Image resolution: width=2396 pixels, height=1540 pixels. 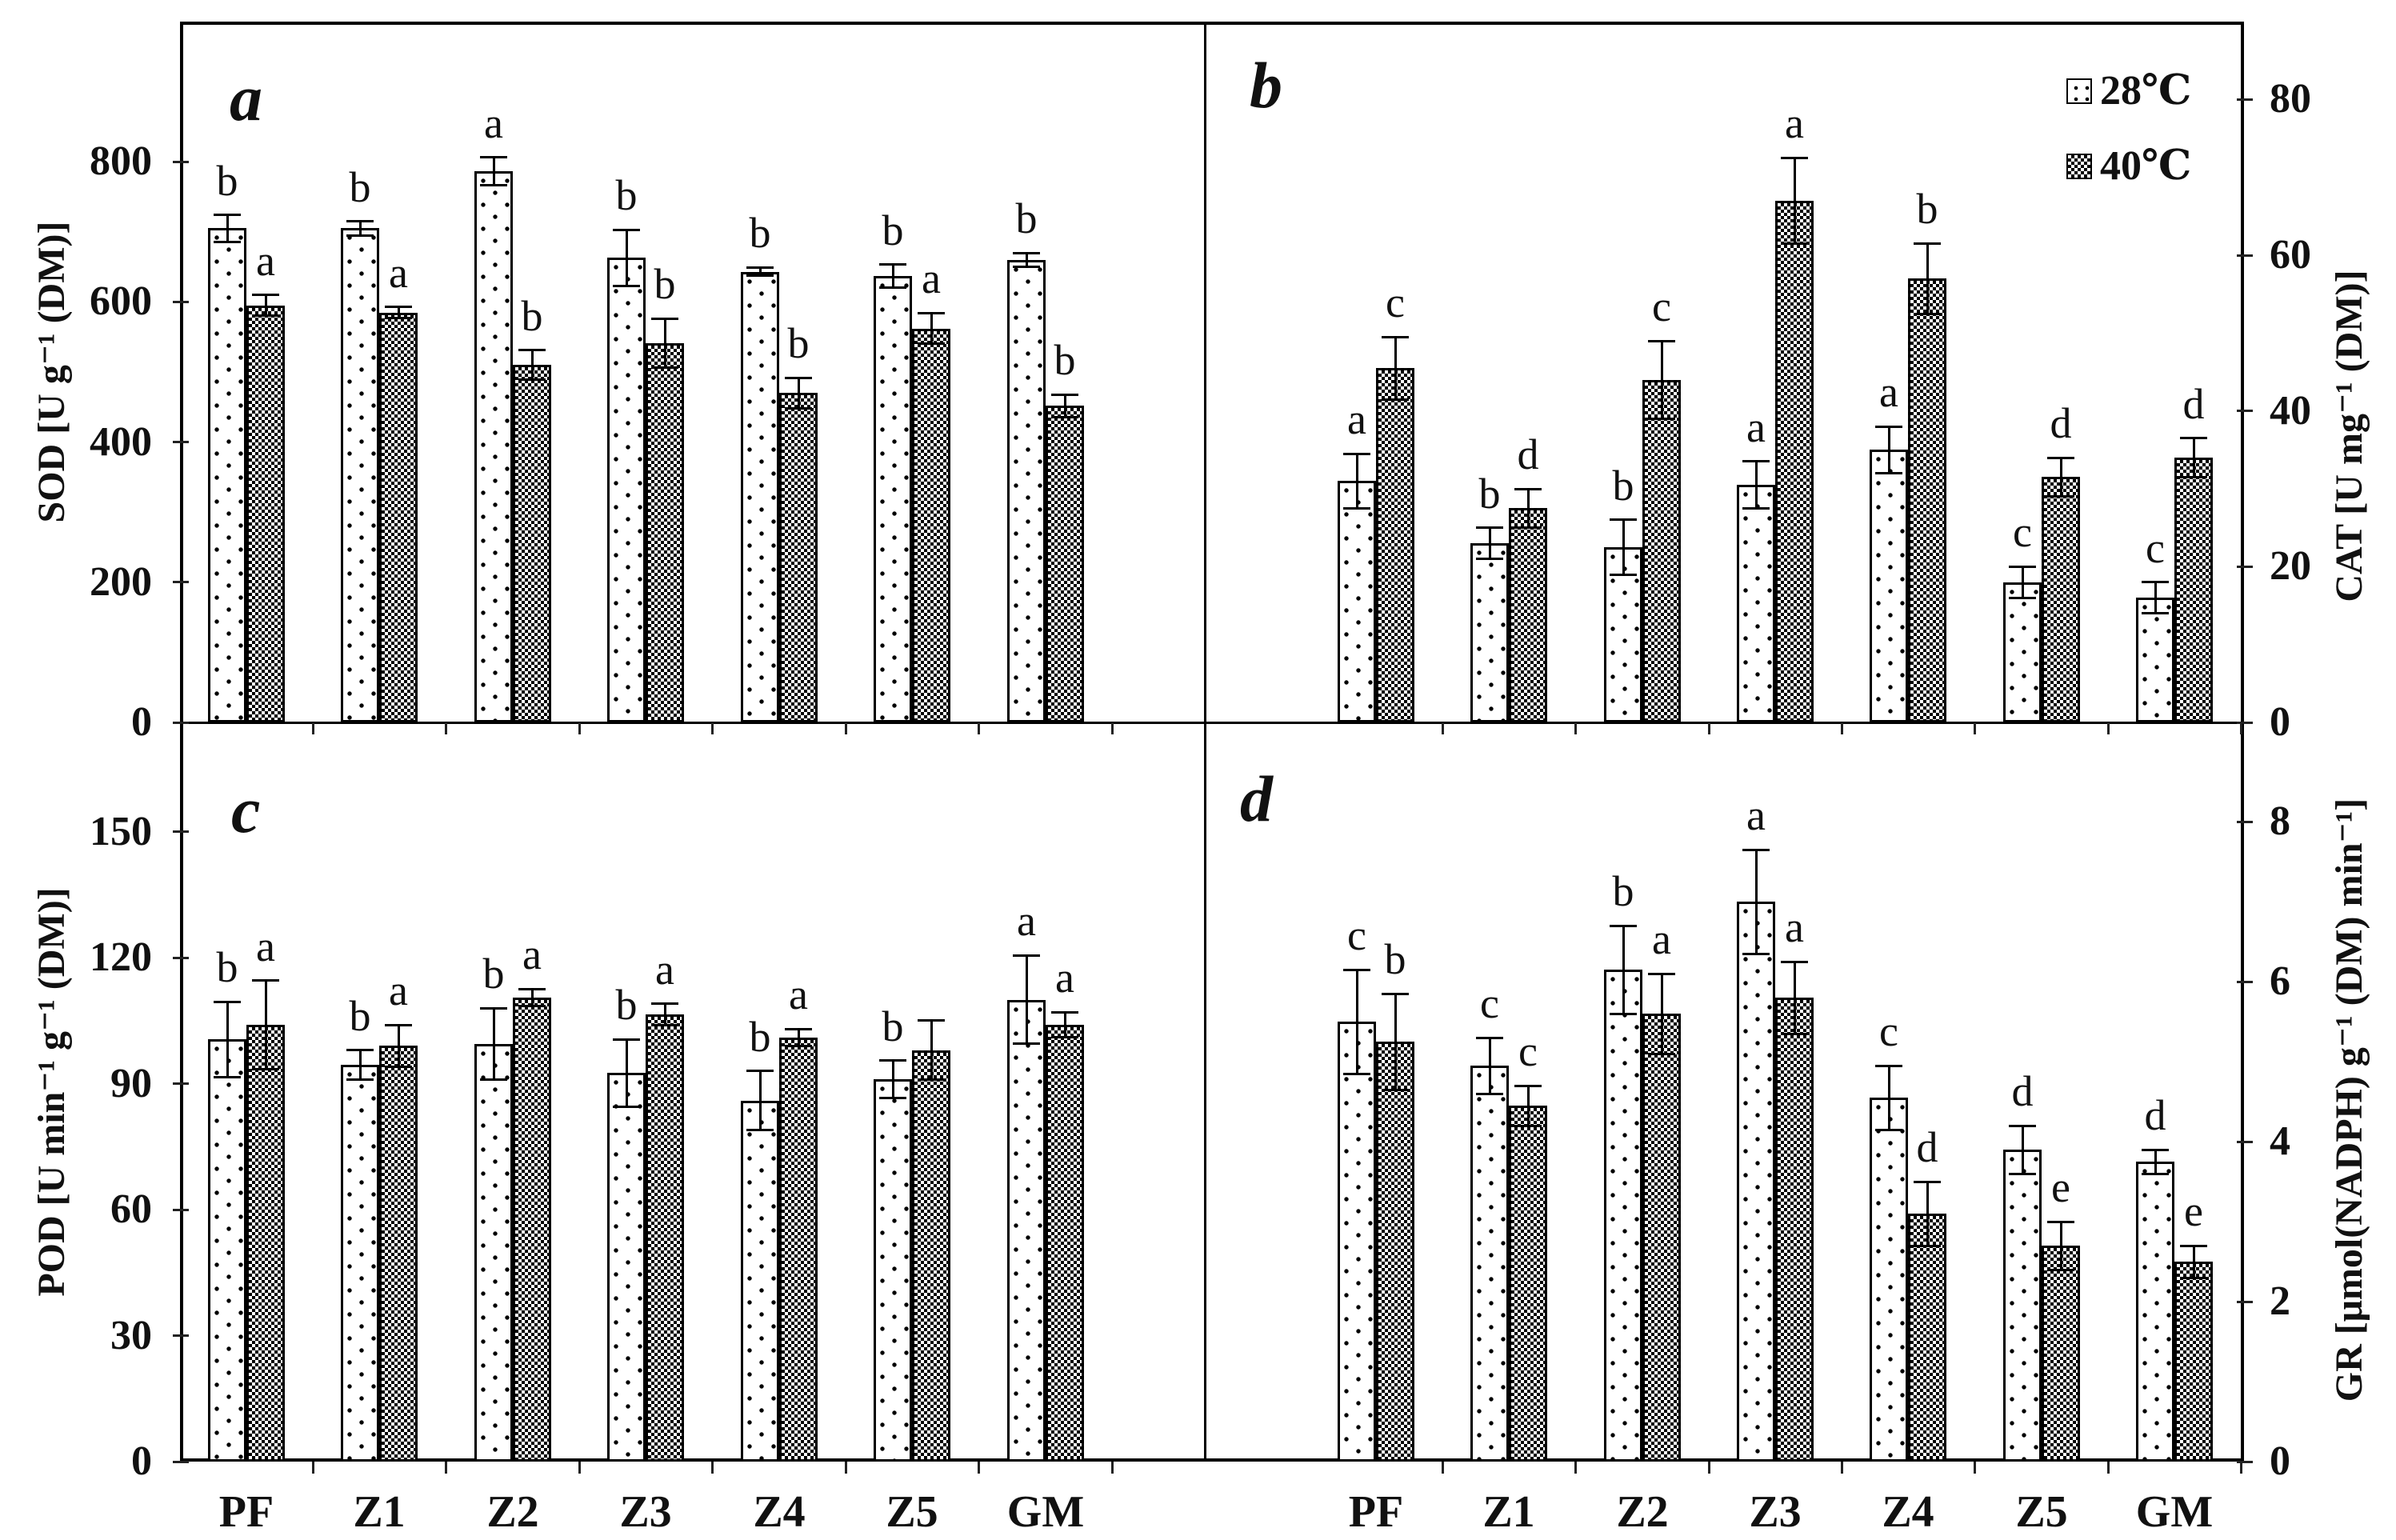 I want to click on bar-40℃-Z1, so click(x=1528, y=615).